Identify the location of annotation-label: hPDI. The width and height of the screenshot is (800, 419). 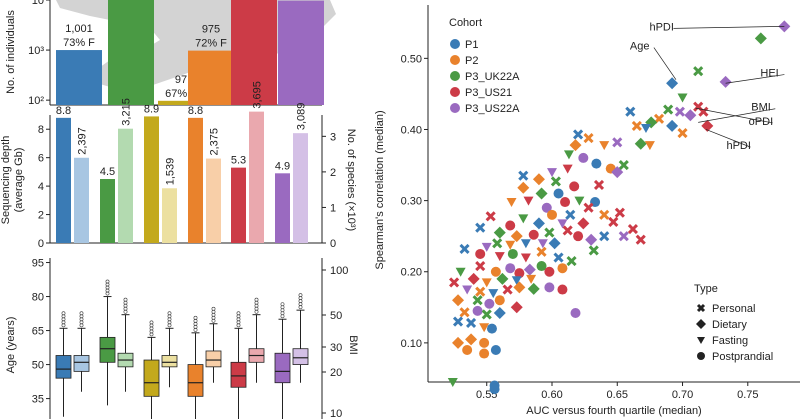
(661, 27).